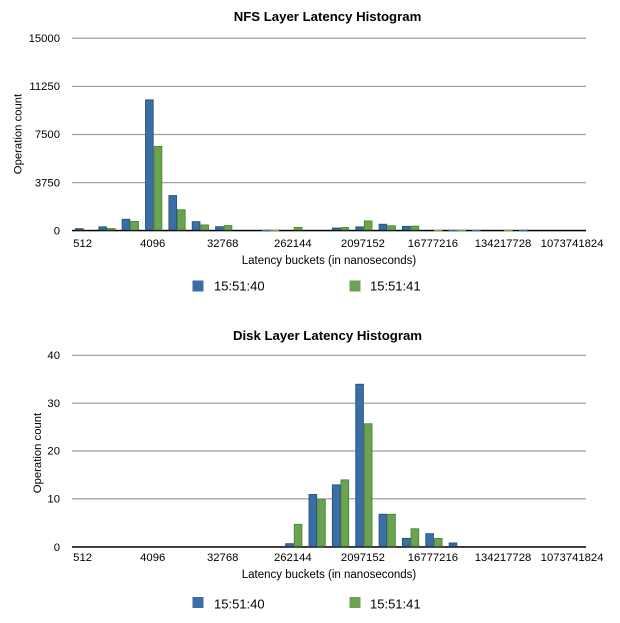 The image size is (620, 623). What do you see at coordinates (44, 39) in the screenshot?
I see `svg-text: 15000` at bounding box center [44, 39].